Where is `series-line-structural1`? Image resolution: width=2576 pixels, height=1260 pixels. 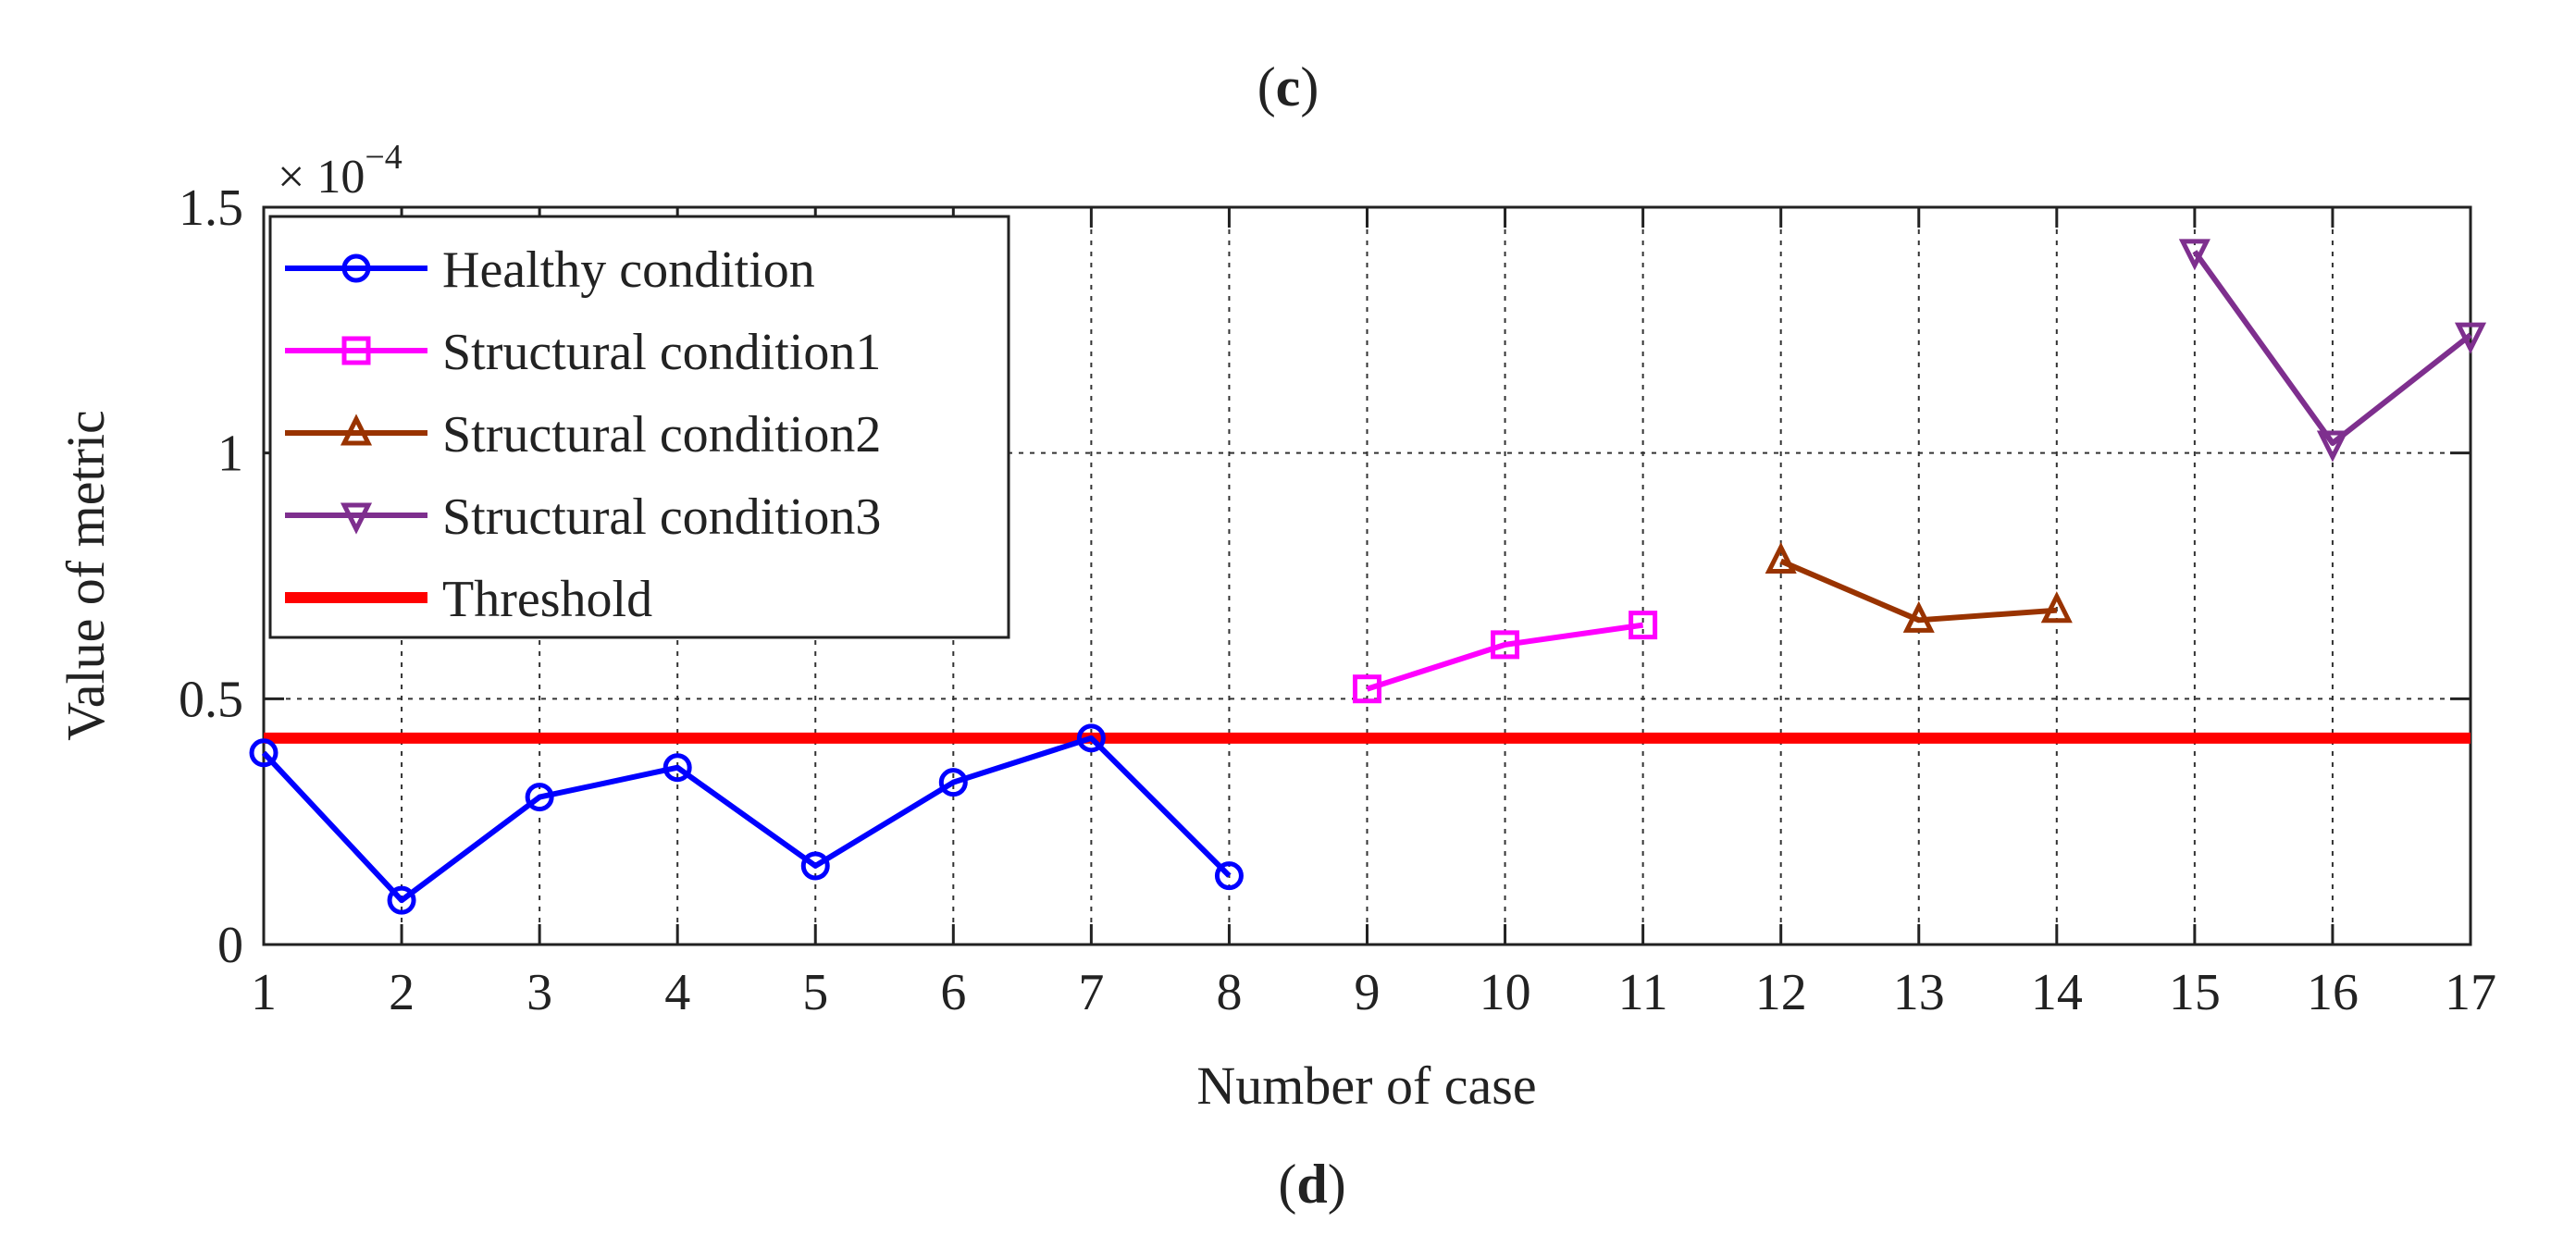
series-line-structural1 is located at coordinates (1505, 657).